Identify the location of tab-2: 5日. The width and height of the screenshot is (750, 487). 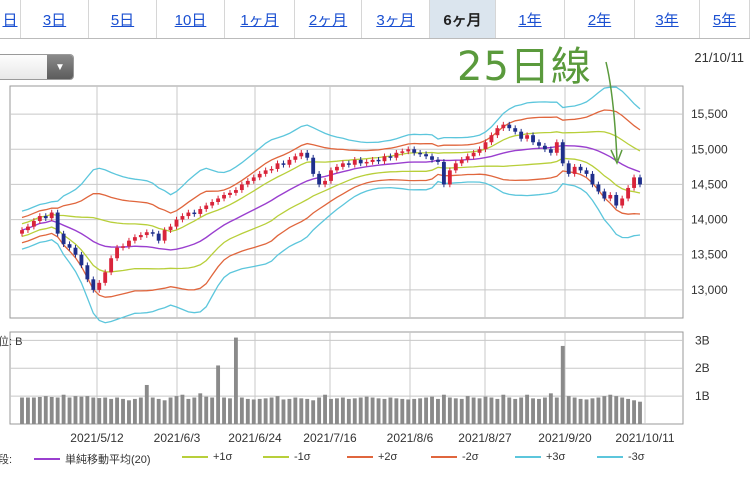
(123, 19).